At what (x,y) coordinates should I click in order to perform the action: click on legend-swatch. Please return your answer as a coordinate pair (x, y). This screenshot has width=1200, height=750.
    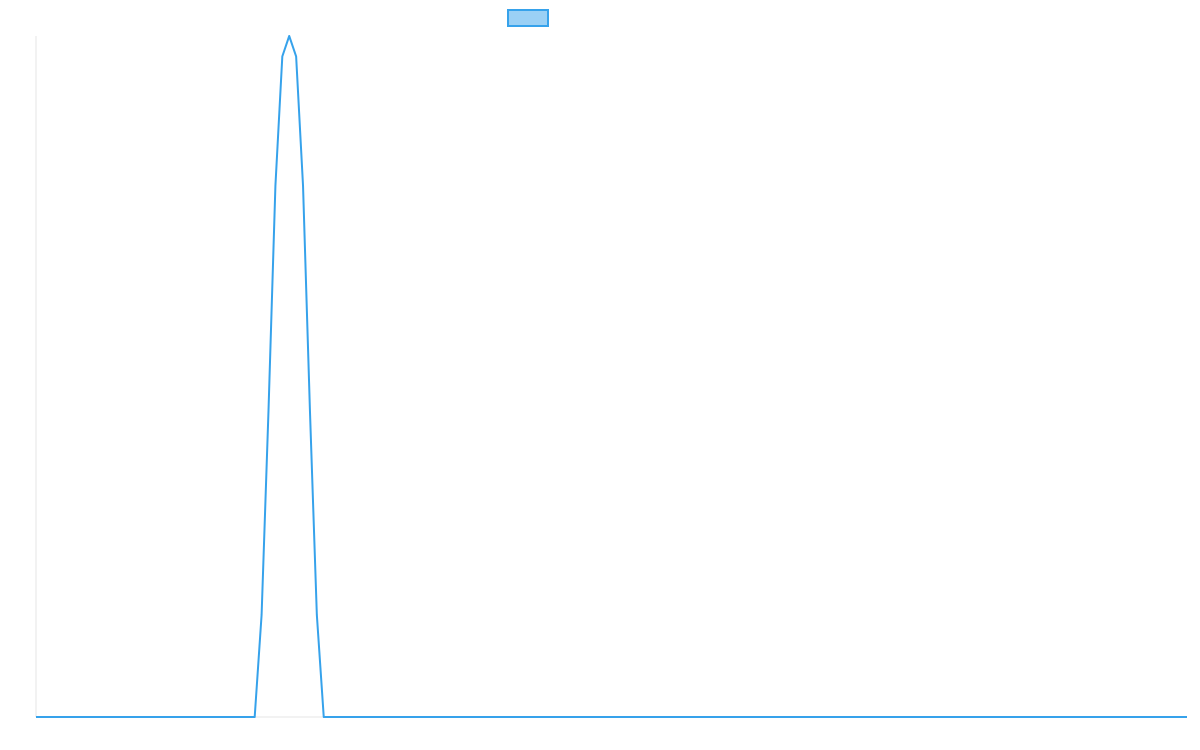
    Looking at the image, I should click on (528, 18).